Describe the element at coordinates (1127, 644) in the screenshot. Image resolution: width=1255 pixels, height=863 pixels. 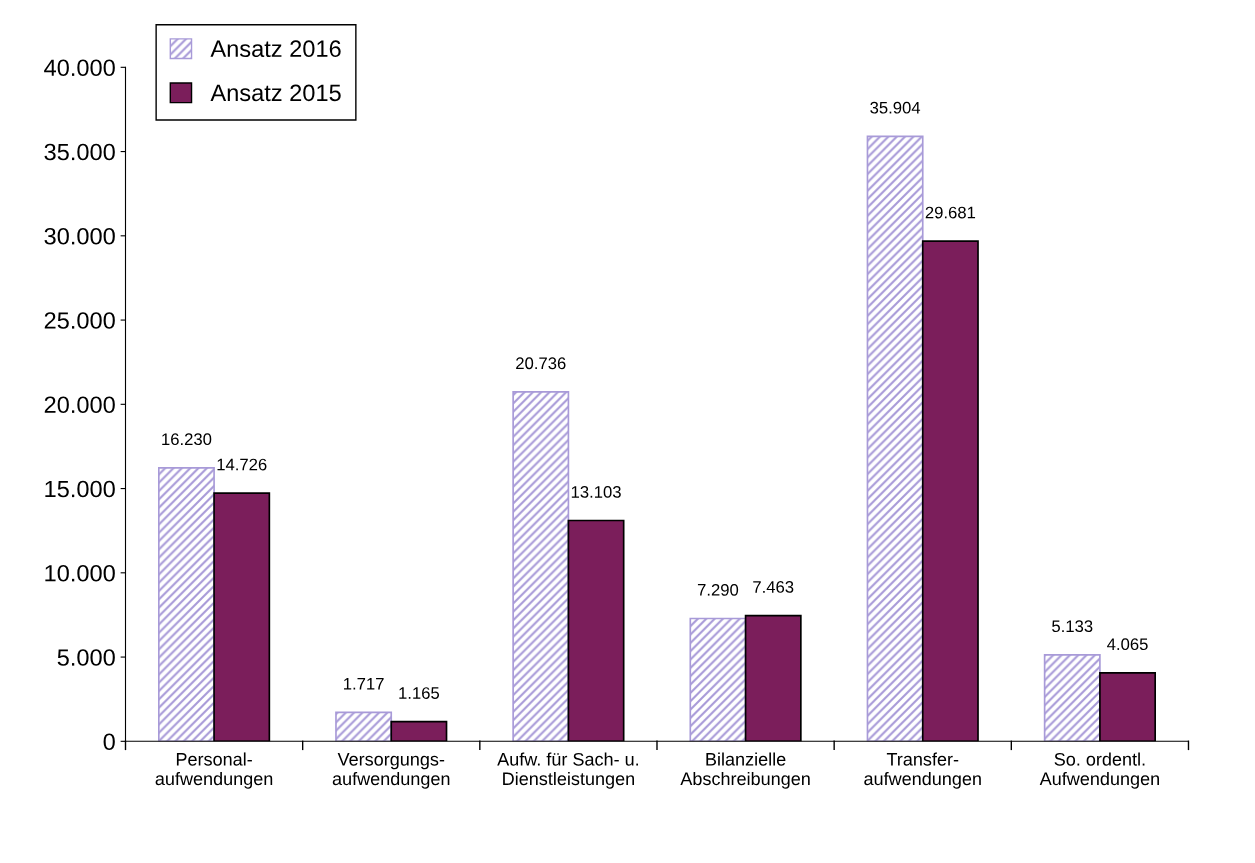
I see `data-label: 4.065` at that location.